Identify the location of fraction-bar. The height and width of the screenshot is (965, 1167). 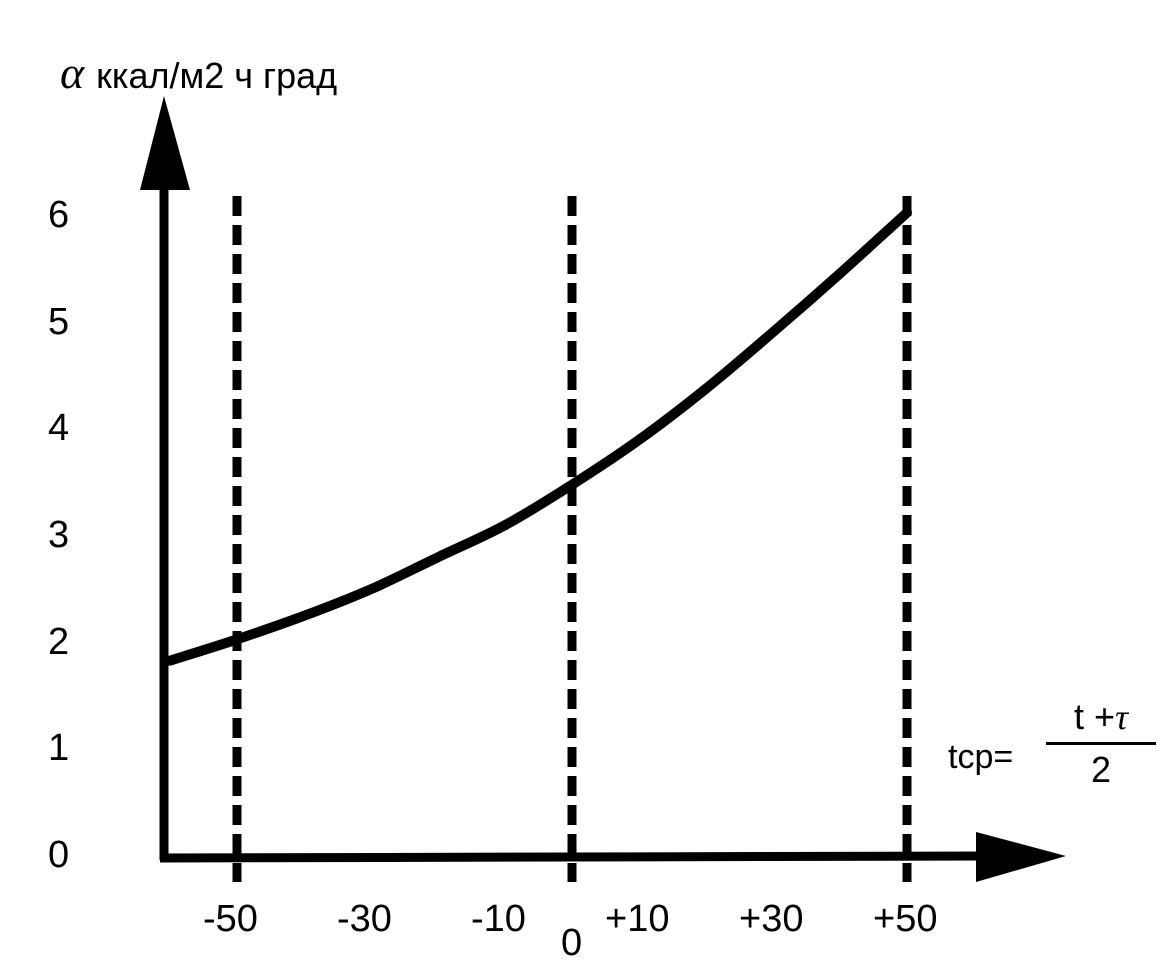
(1101, 743).